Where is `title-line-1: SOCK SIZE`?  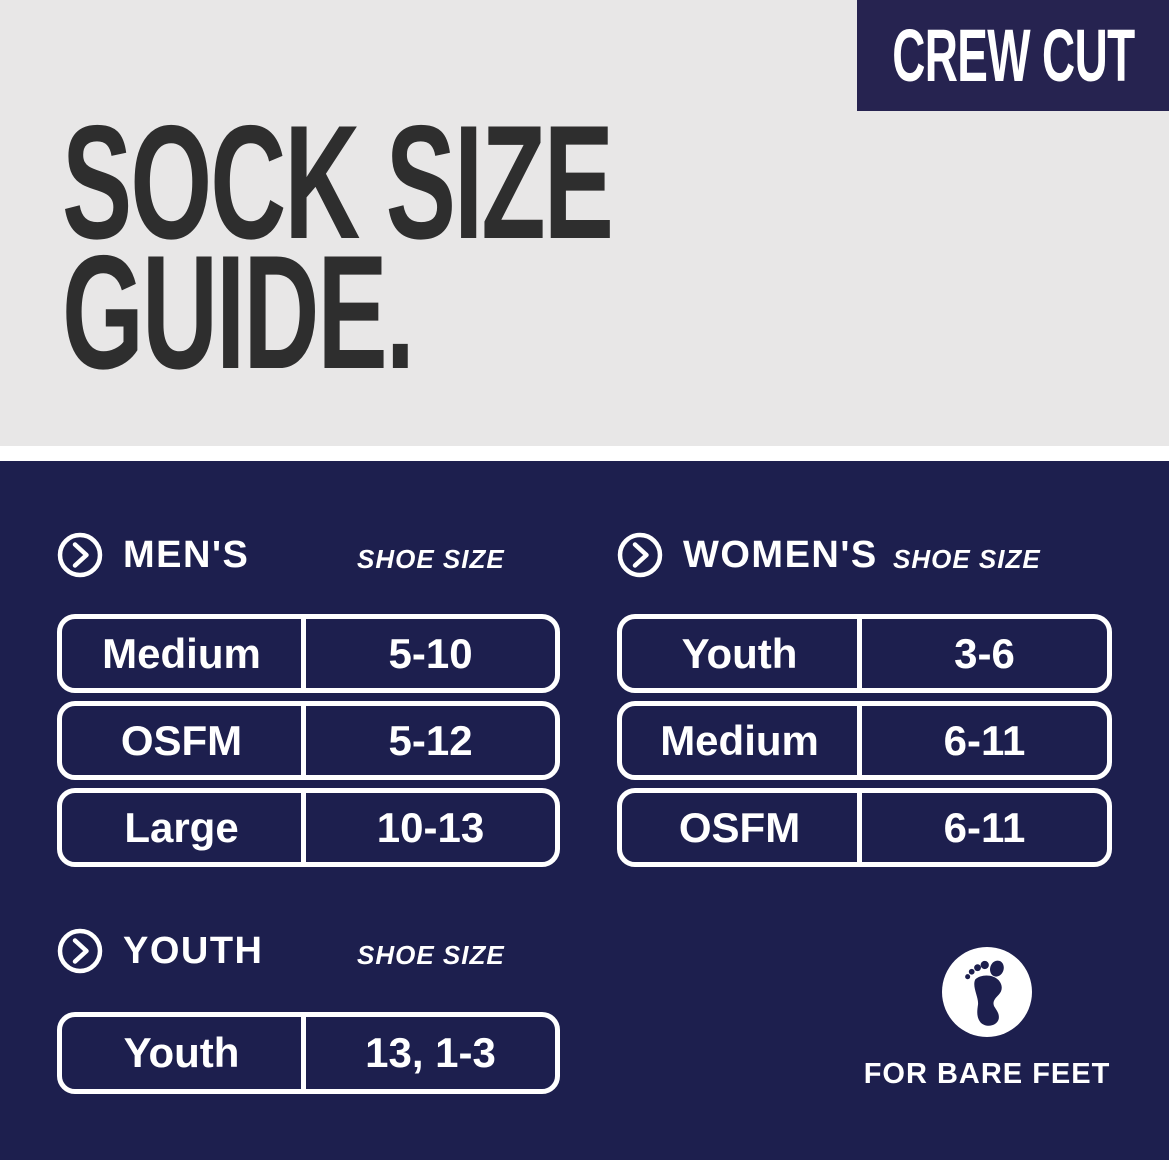
title-line-1: SOCK SIZE is located at coordinates (338, 182).